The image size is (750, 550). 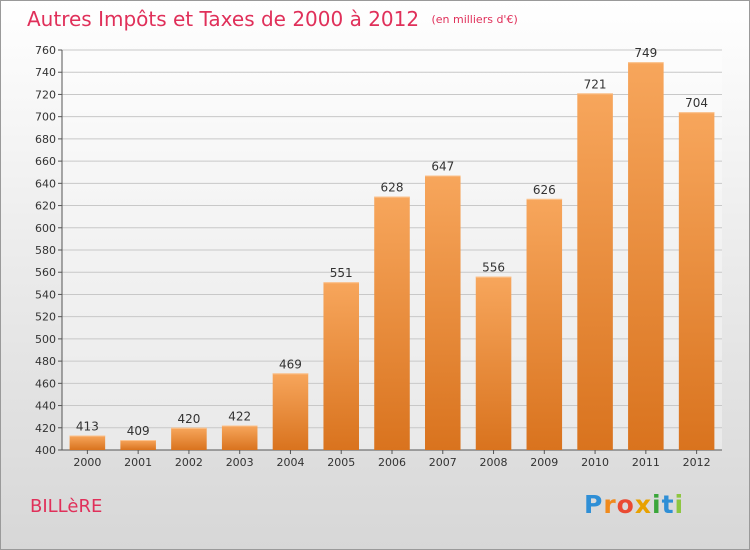 What do you see at coordinates (544, 324) in the screenshot?
I see `bar-2009` at bounding box center [544, 324].